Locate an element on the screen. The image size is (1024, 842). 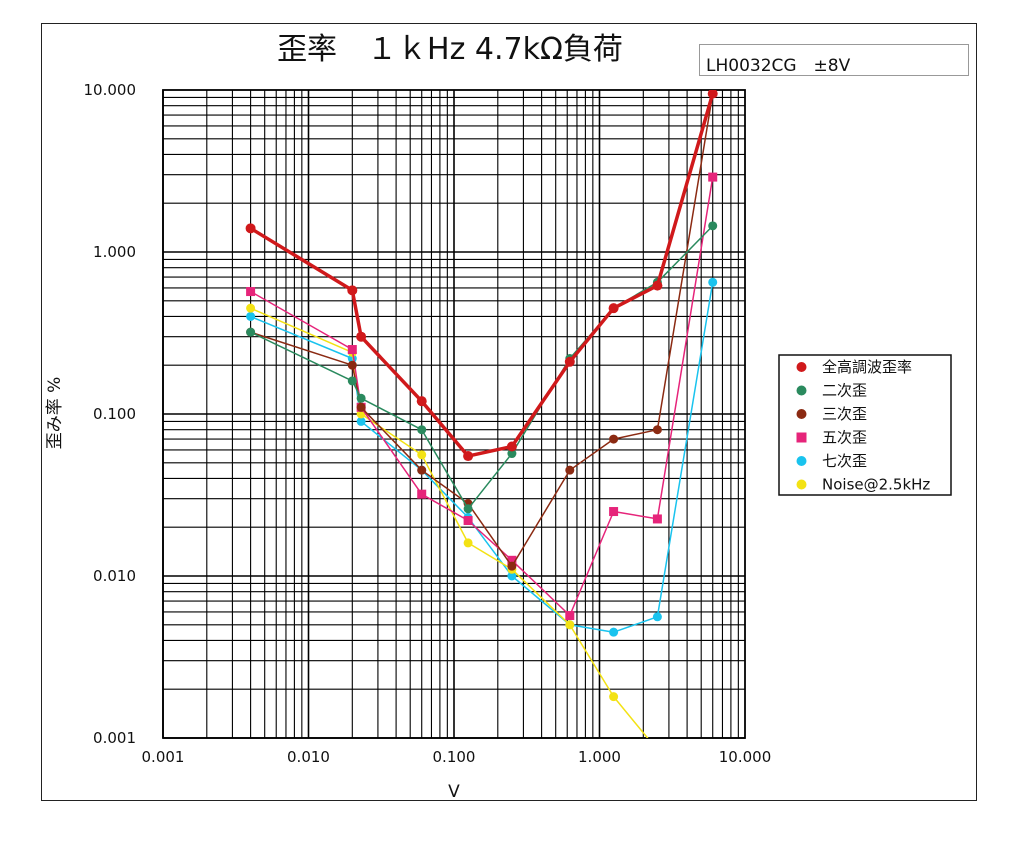
legend-item: 五次歪 is located at coordinates (831, 438).